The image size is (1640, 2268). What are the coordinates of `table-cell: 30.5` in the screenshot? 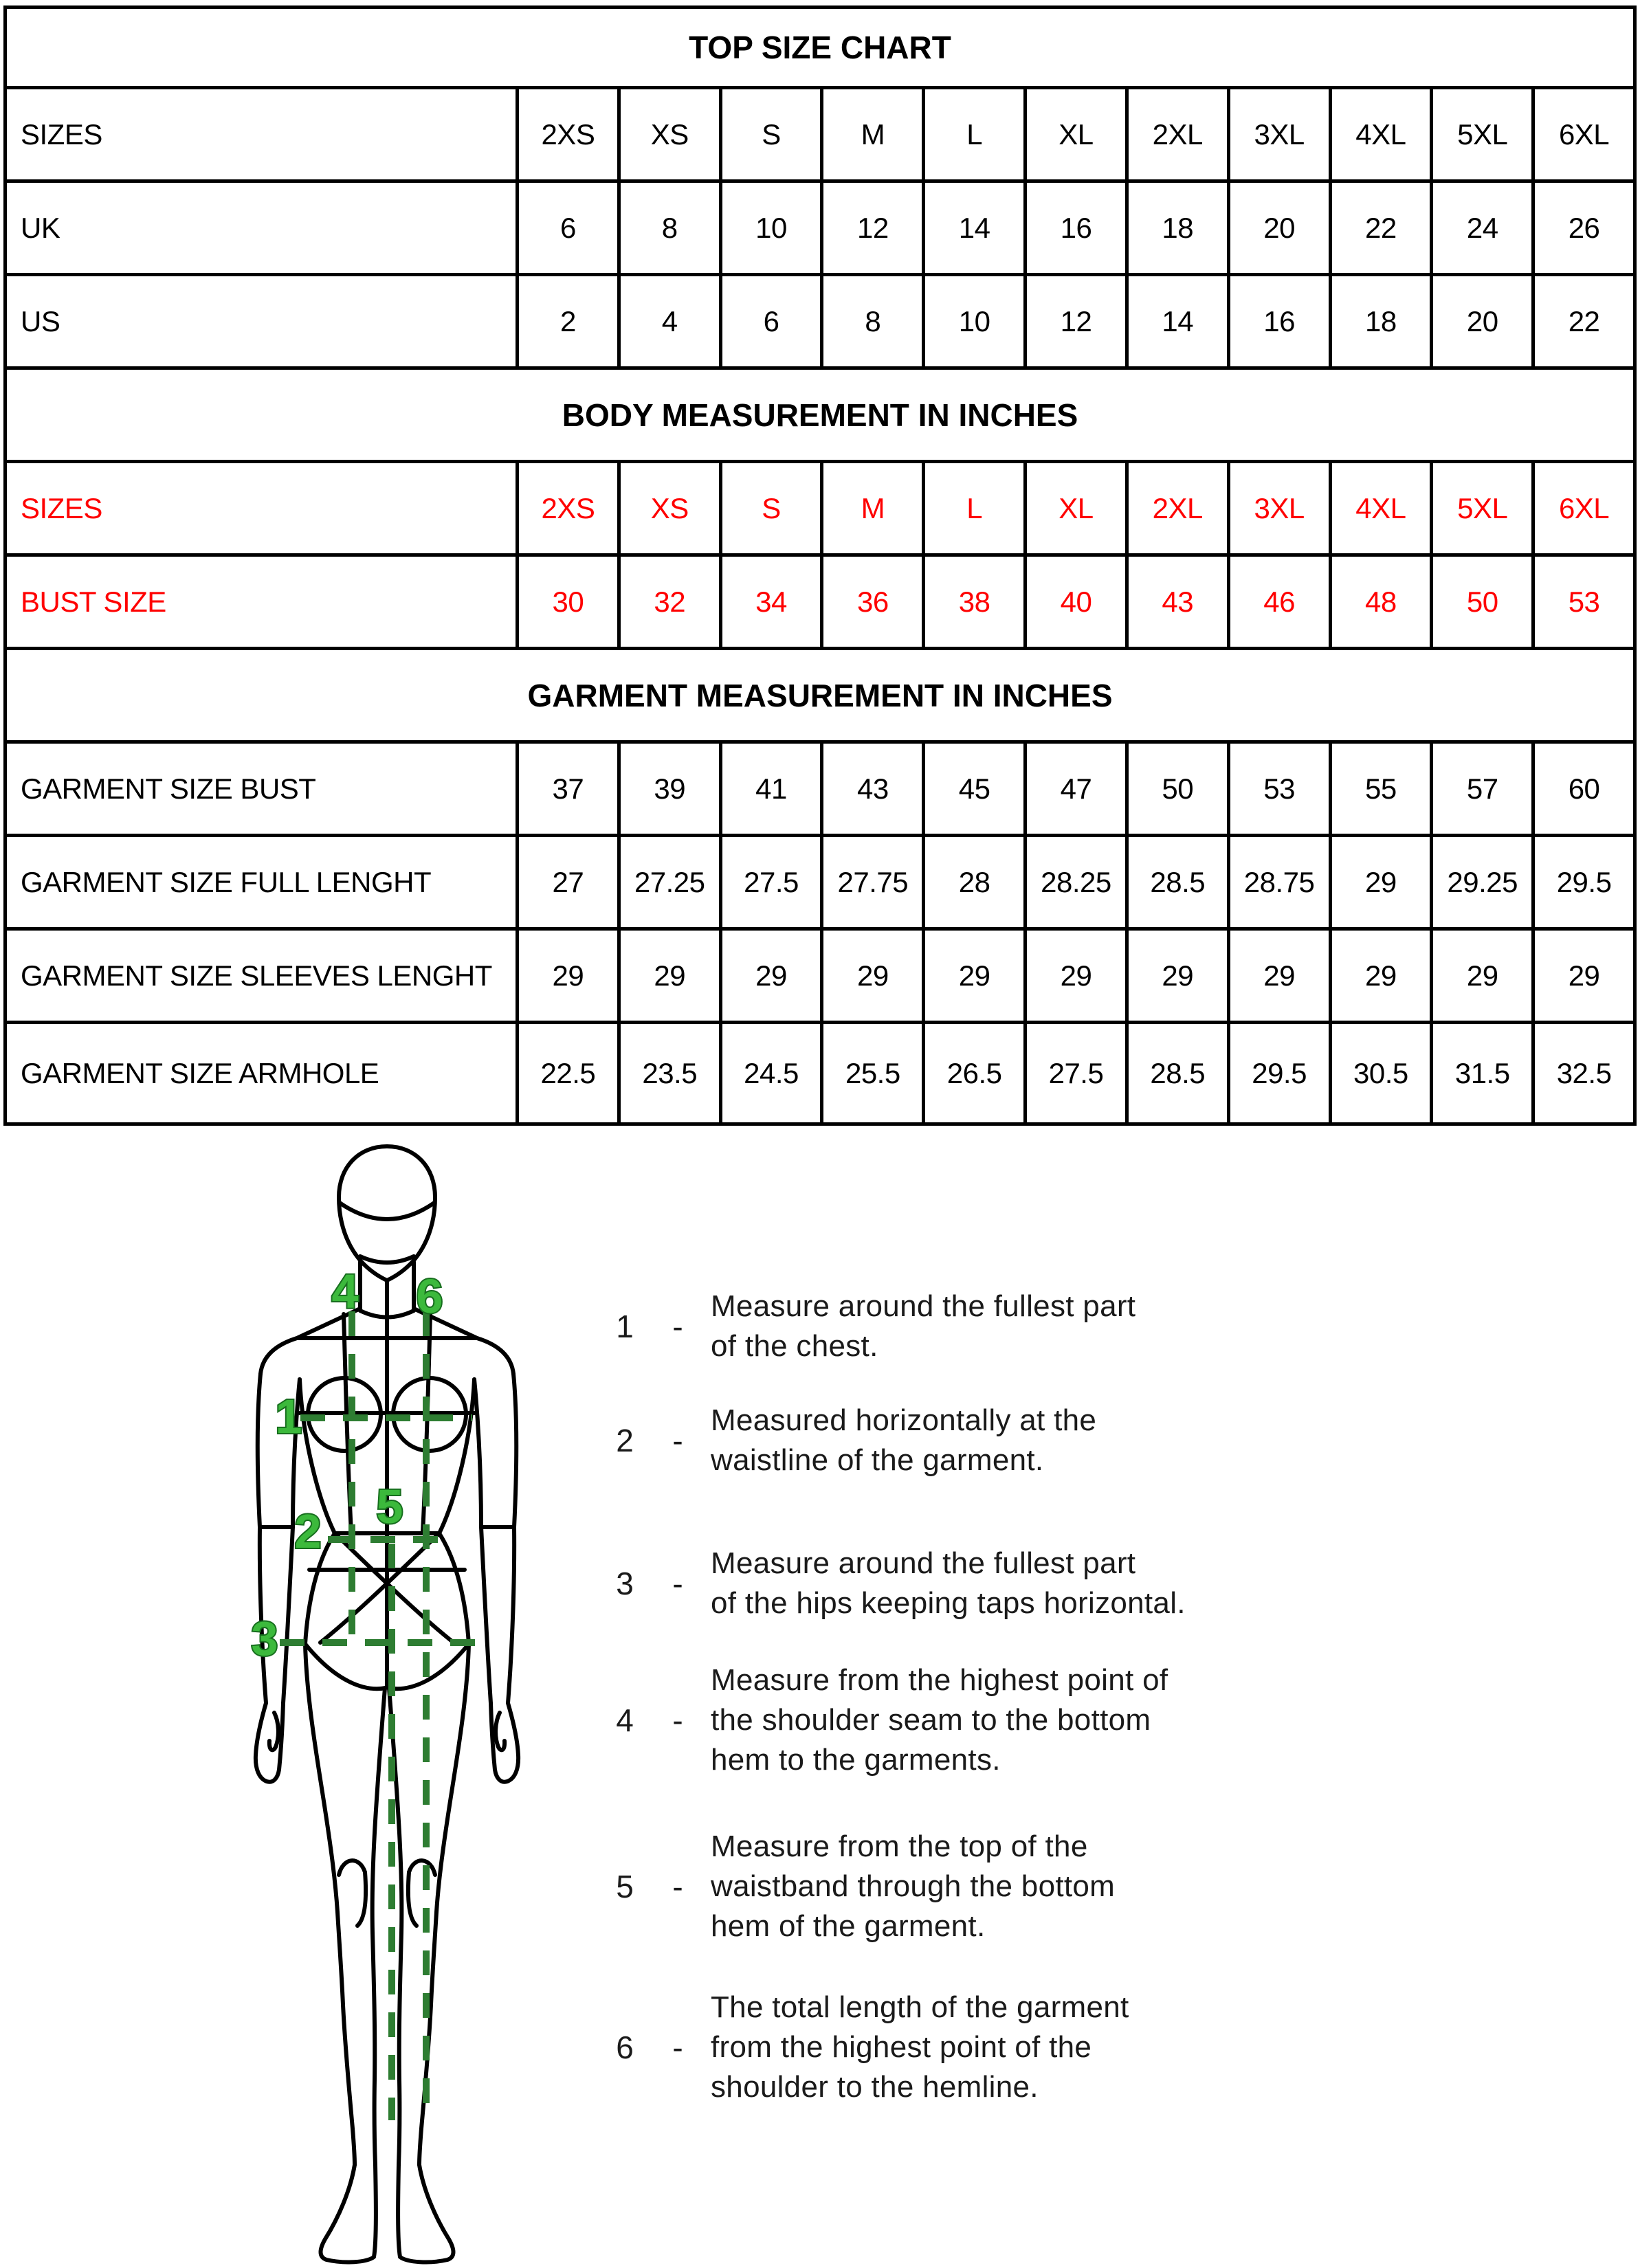 It's located at (1381, 1073).